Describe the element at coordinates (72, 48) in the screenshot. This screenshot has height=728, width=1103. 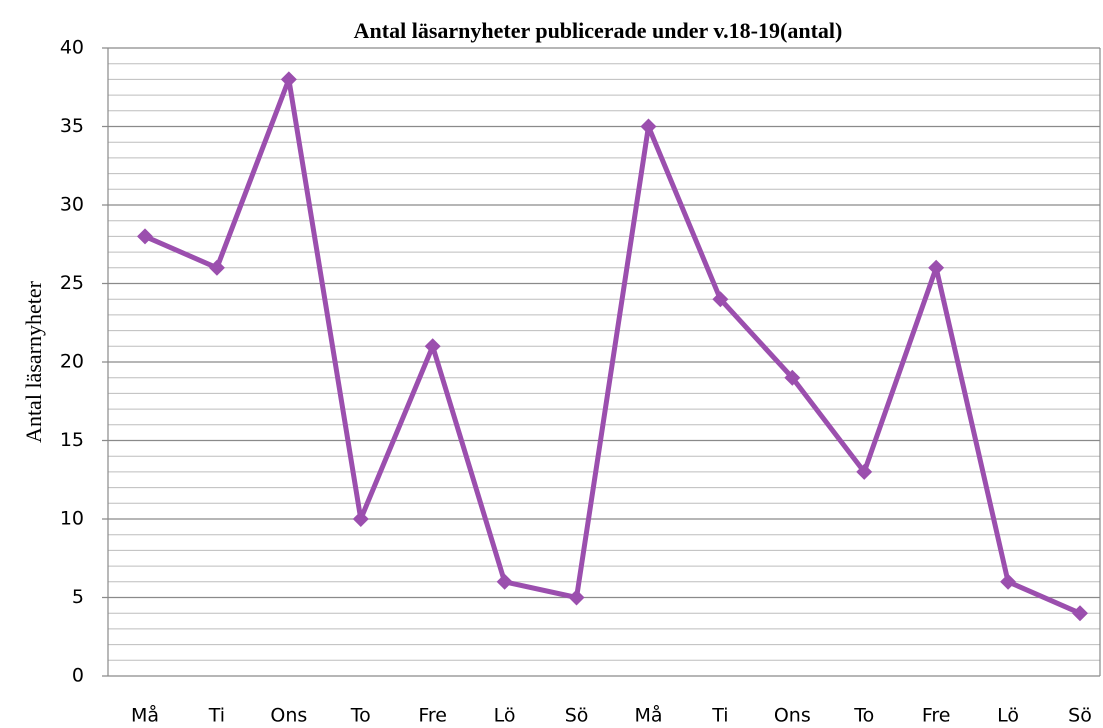
I see `y-tick-label: 40` at that location.